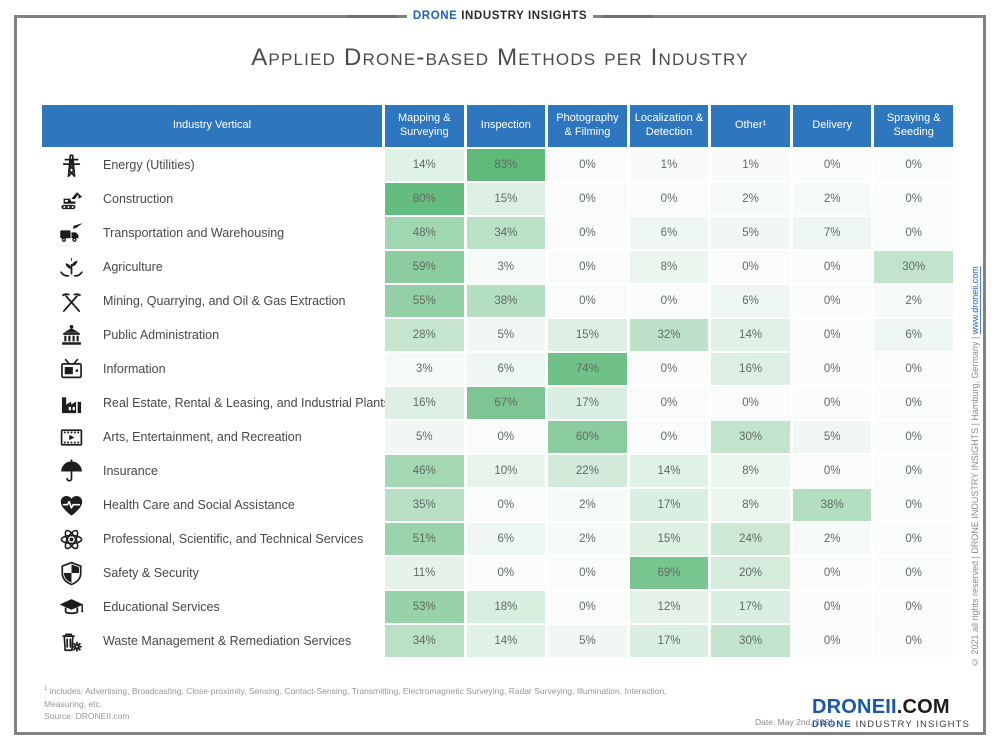  I want to click on industry-cell: Transportation and Warehousing, so click(212, 233).